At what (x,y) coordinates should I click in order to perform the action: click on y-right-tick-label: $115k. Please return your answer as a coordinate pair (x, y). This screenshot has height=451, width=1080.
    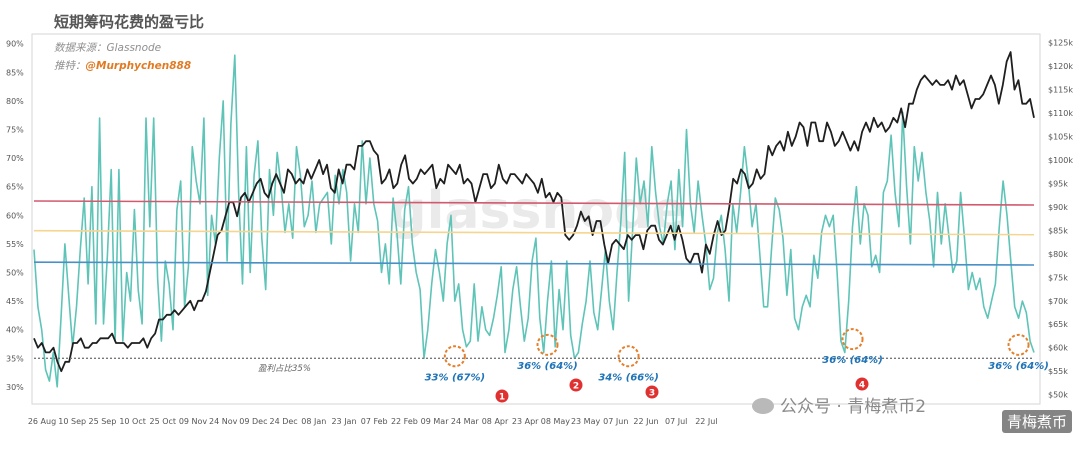
    Looking at the image, I should click on (1060, 90).